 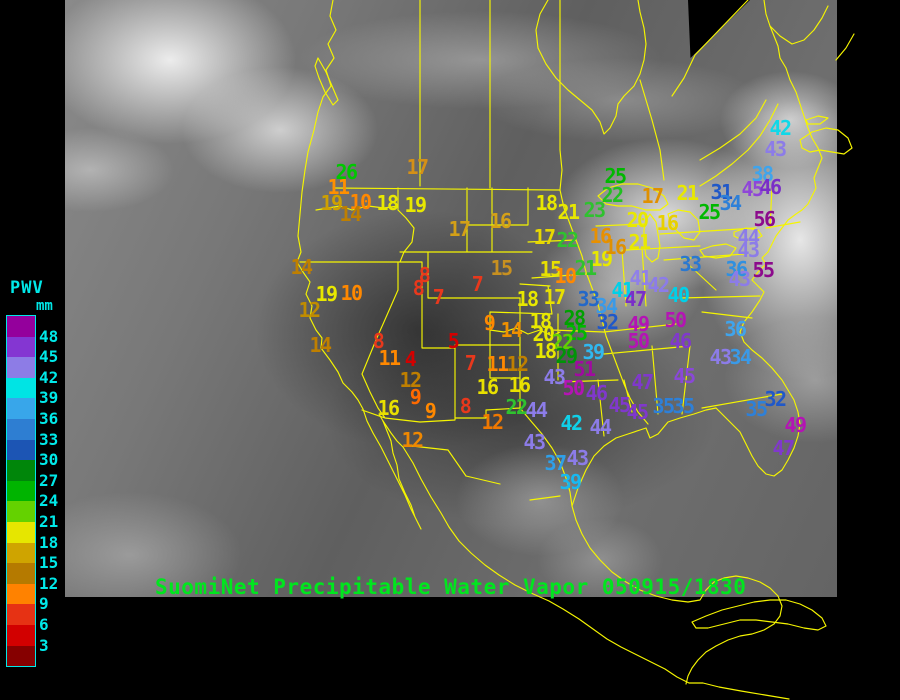 What do you see at coordinates (32, 474) in the screenshot?
I see `legend-swatch: 27` at bounding box center [32, 474].